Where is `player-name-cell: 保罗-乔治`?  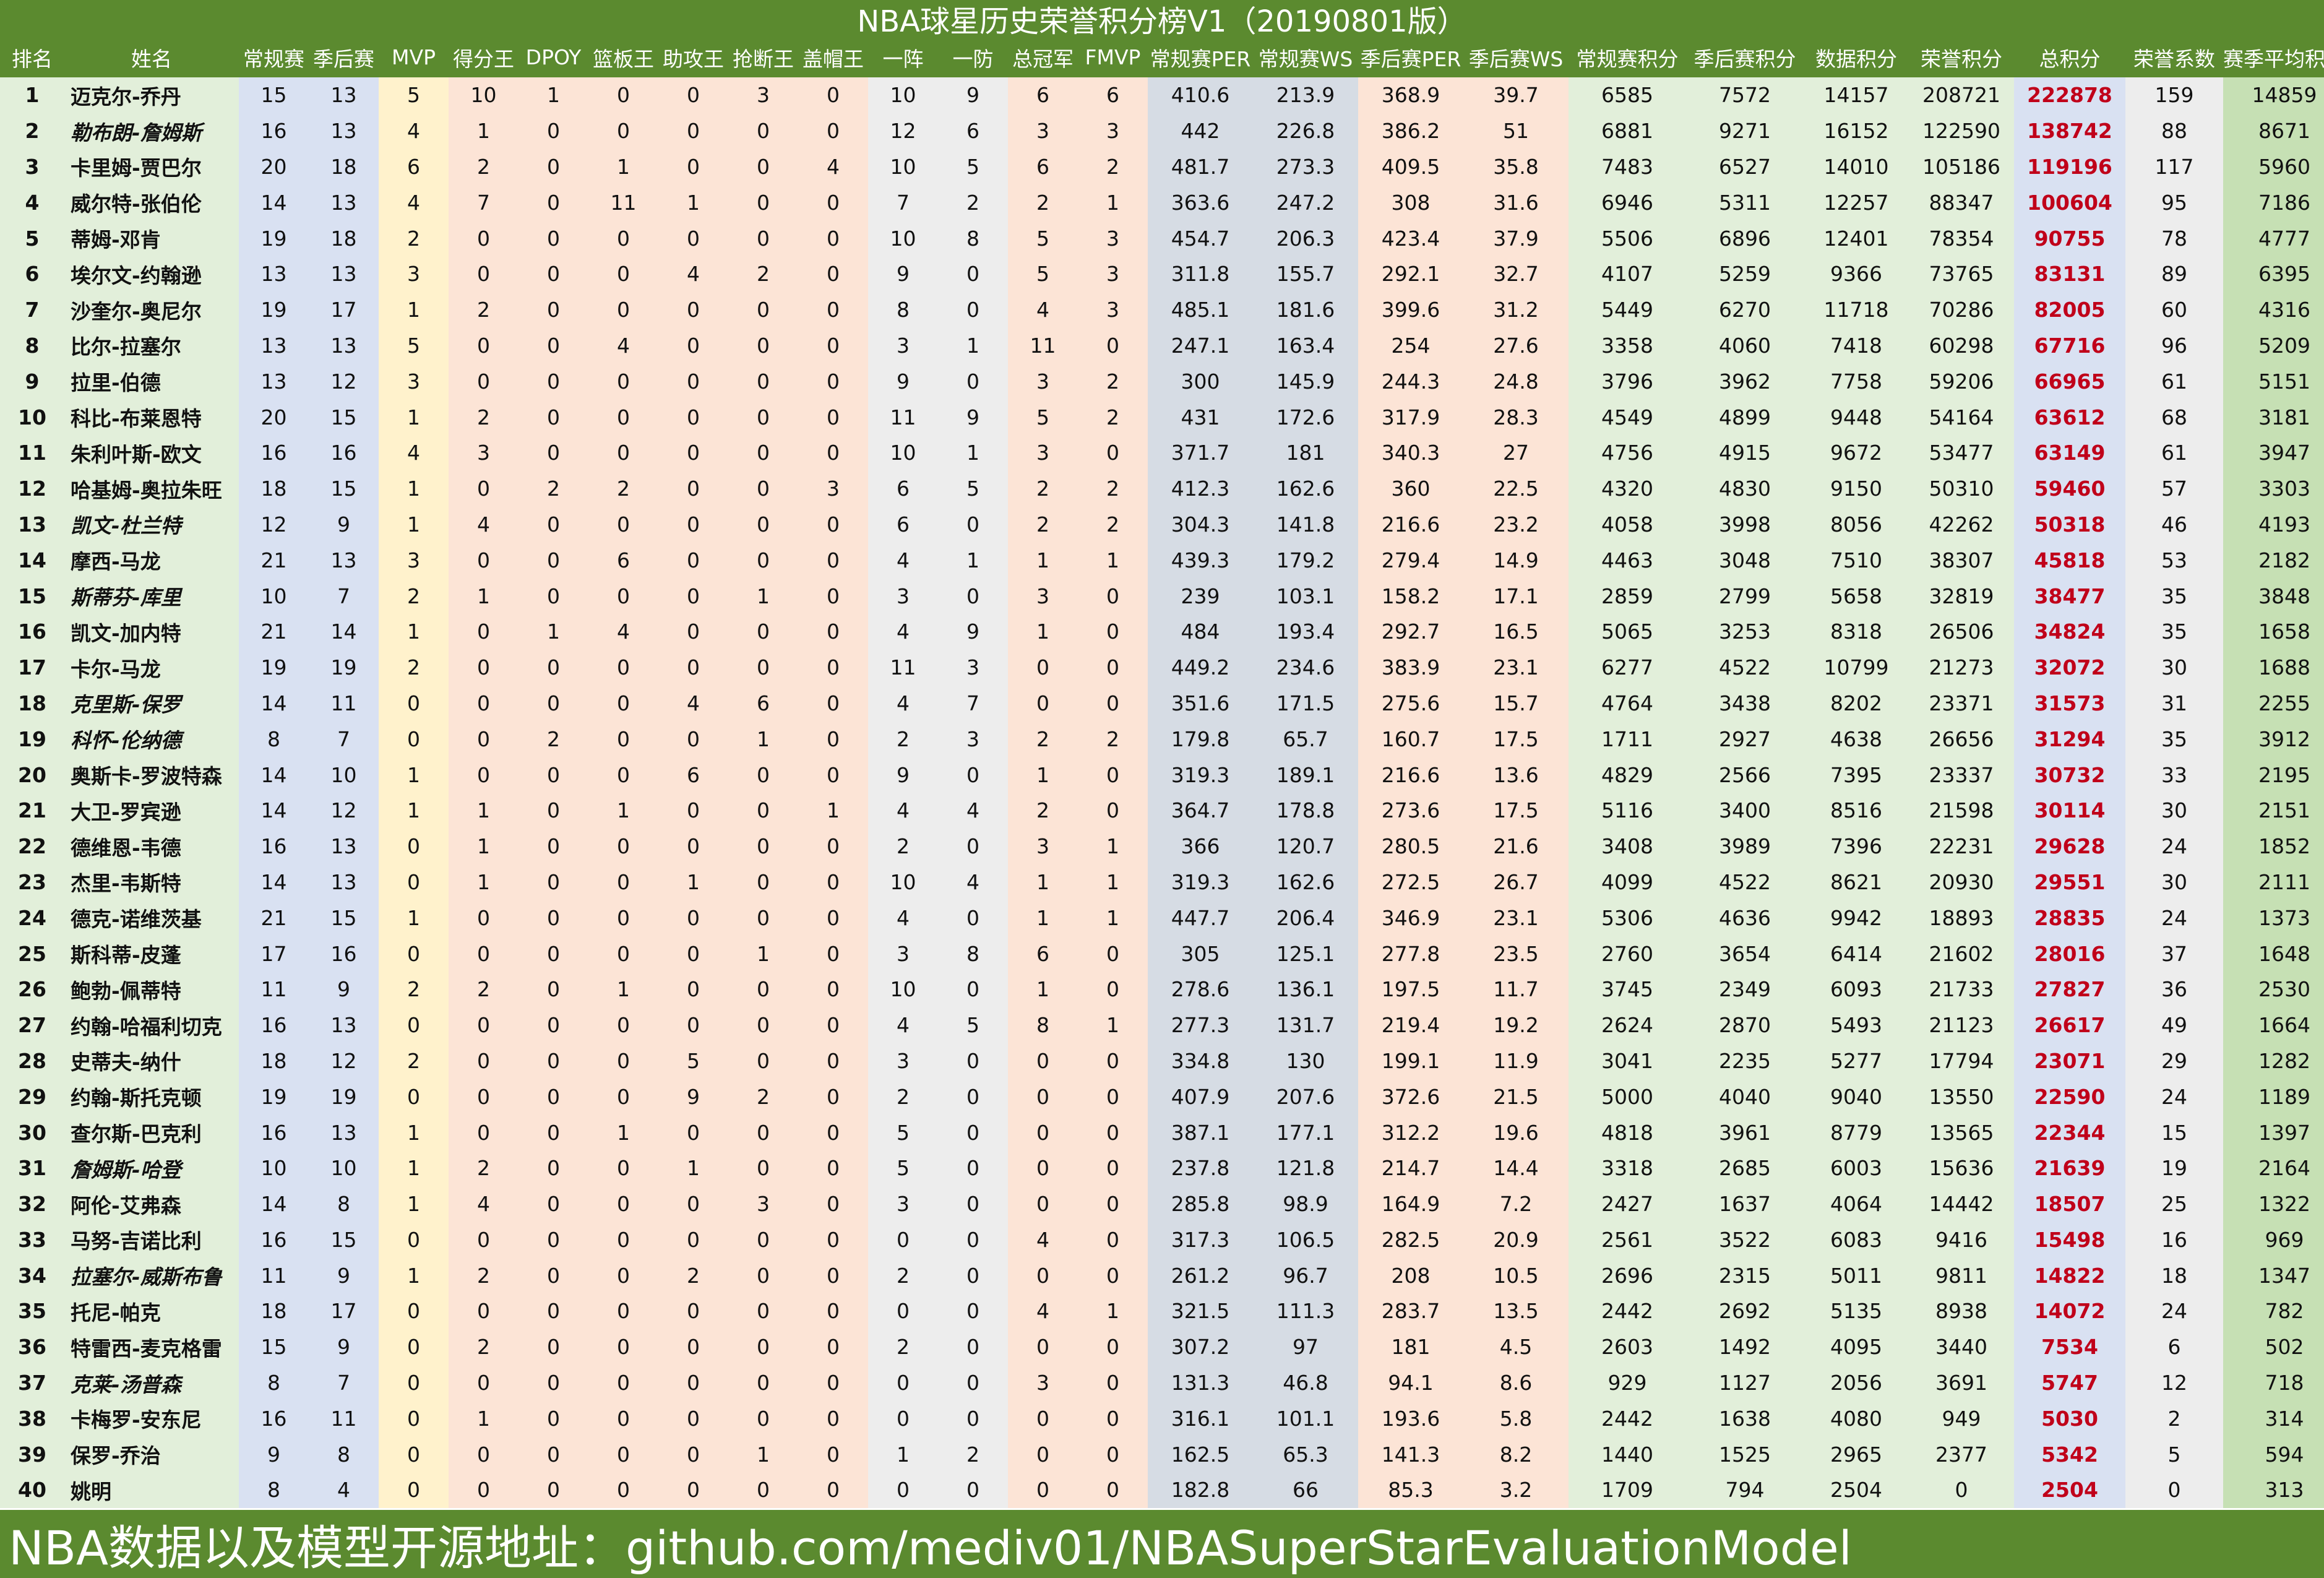
player-name-cell: 保罗-乔治 is located at coordinates (151, 1454).